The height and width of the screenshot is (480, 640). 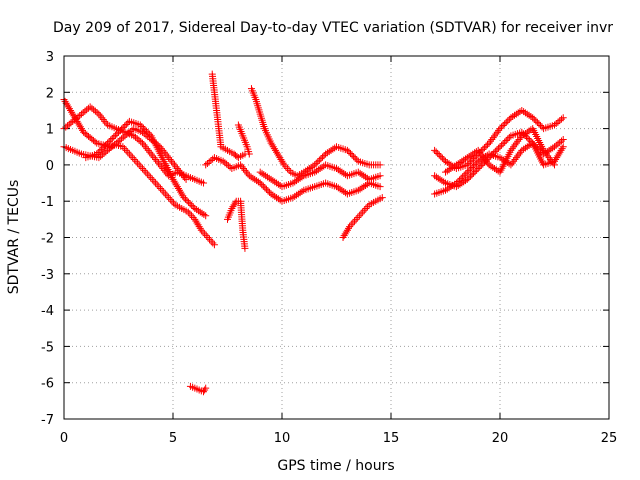 What do you see at coordinates (50, 57) in the screenshot?
I see `y-tick-label: 3` at bounding box center [50, 57].